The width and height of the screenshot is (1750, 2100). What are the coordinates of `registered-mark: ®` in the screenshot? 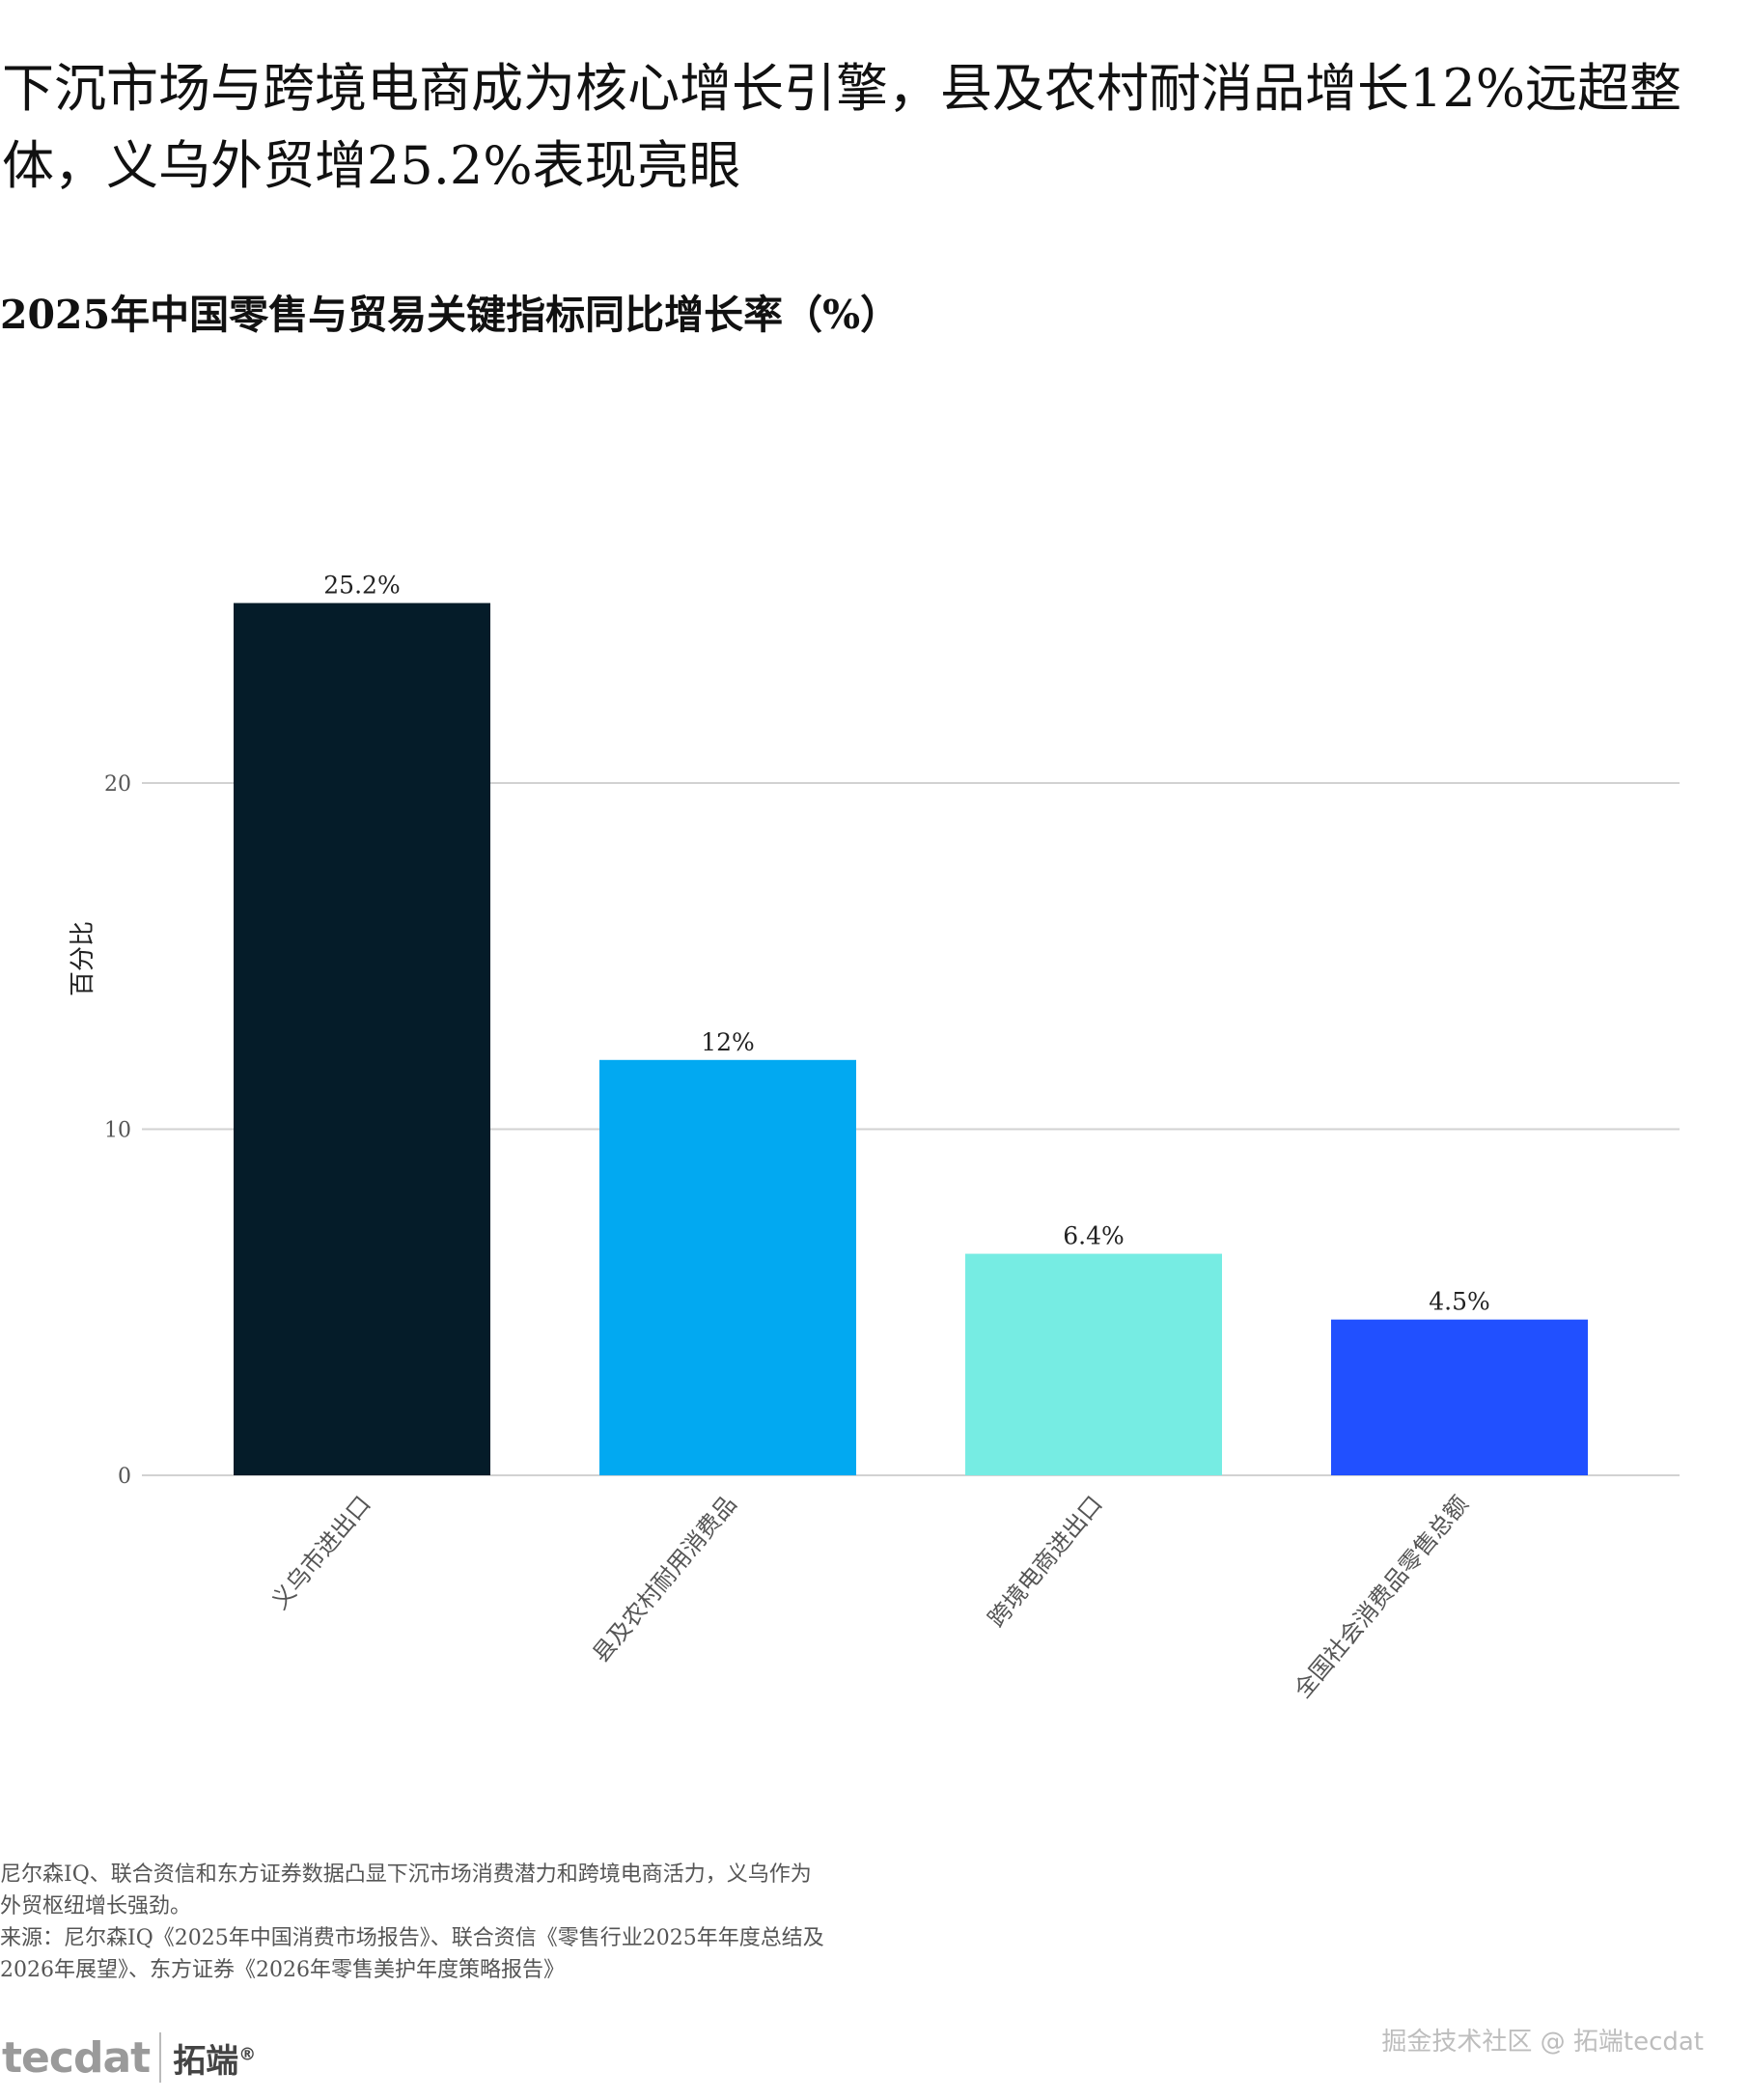 It's located at (247, 2054).